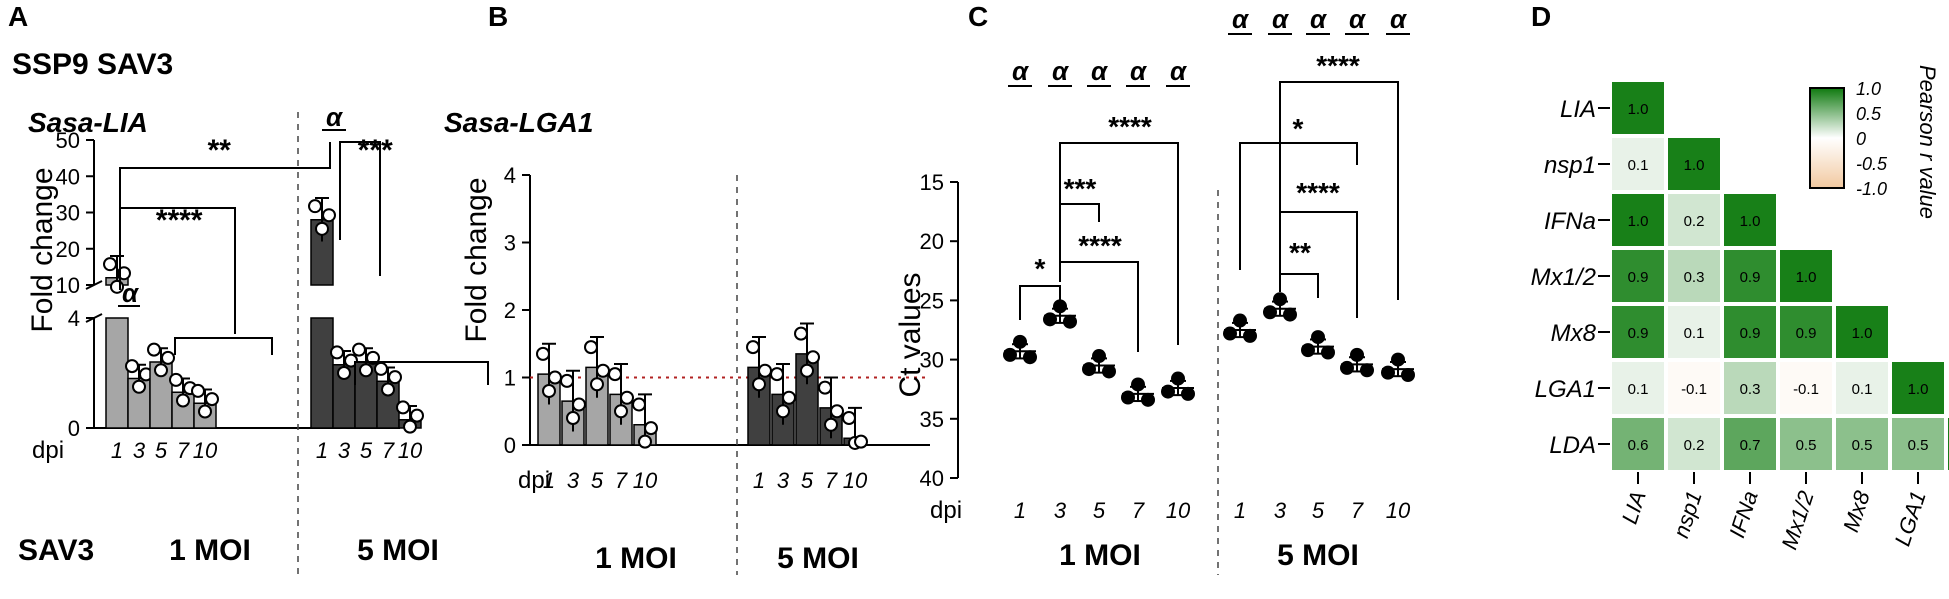  Describe the element at coordinates (1743, 514) in the screenshot. I see `heatmap-col-label-2: IFNa` at that location.